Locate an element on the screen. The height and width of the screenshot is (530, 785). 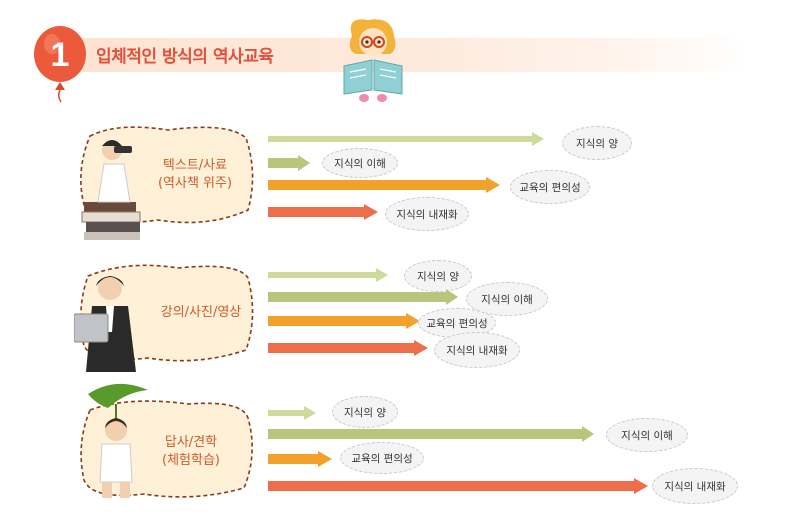
reading-girl-mascot-icon is located at coordinates (373, 60).